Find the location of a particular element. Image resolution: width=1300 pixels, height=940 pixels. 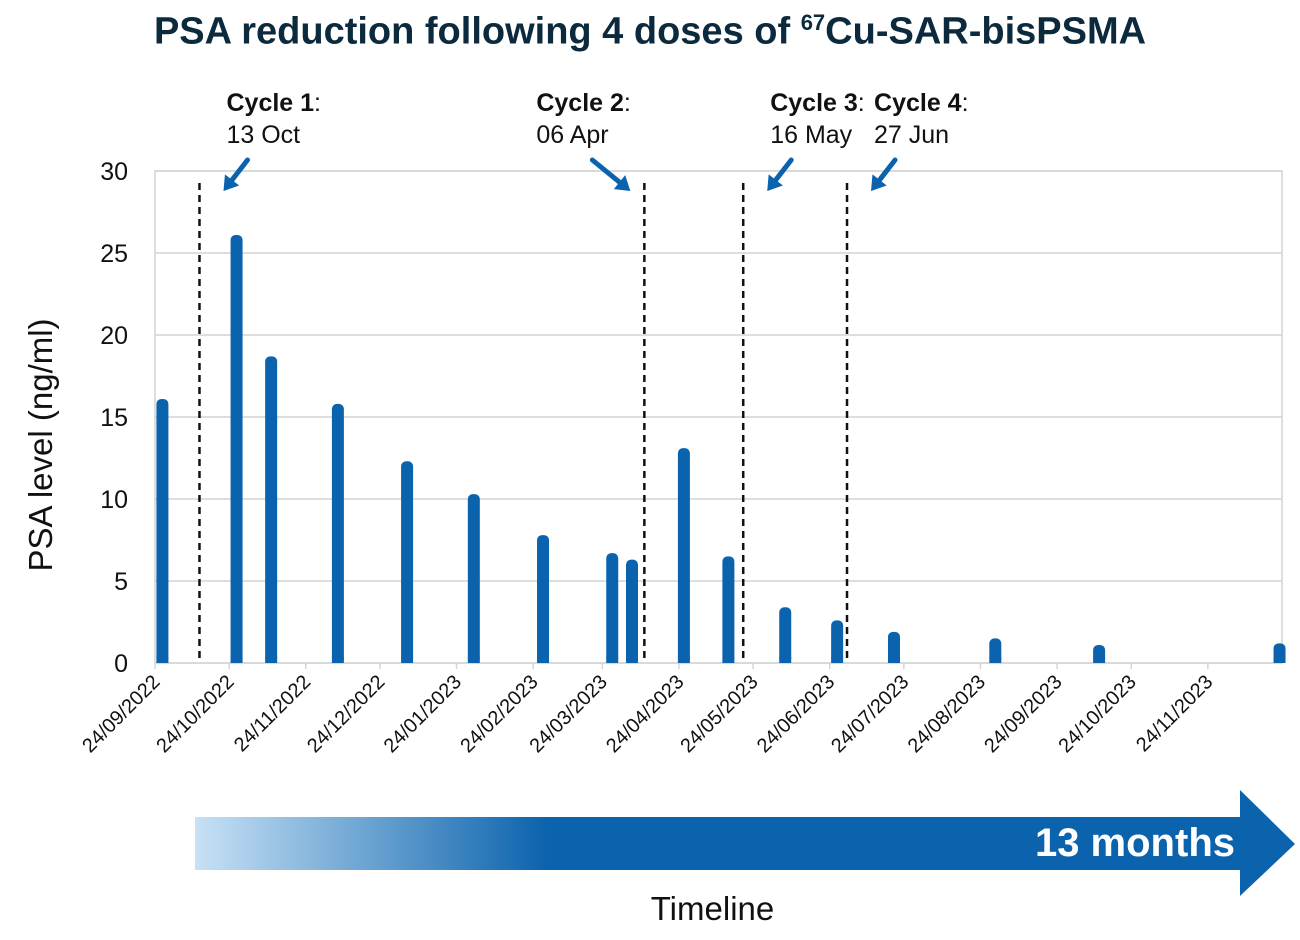

cycle-date-label: 06 Apr is located at coordinates (572, 135).